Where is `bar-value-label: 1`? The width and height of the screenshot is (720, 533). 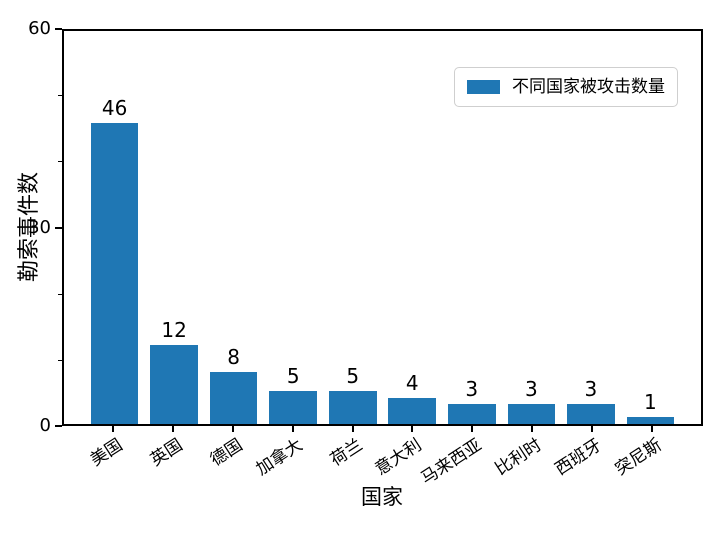 bar-value-label: 1 is located at coordinates (650, 402).